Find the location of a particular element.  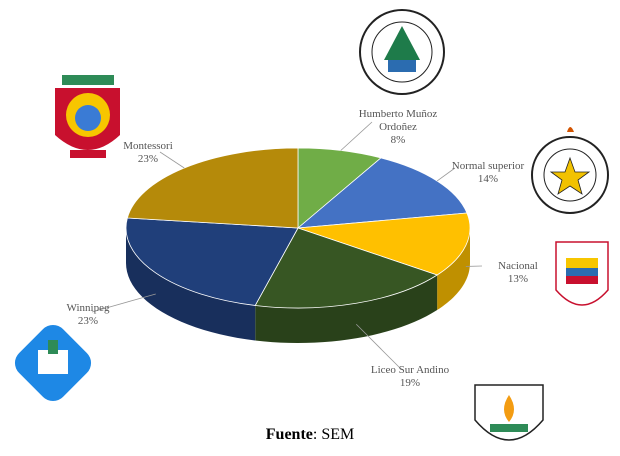

logo-montessori is located at coordinates (87, 116).